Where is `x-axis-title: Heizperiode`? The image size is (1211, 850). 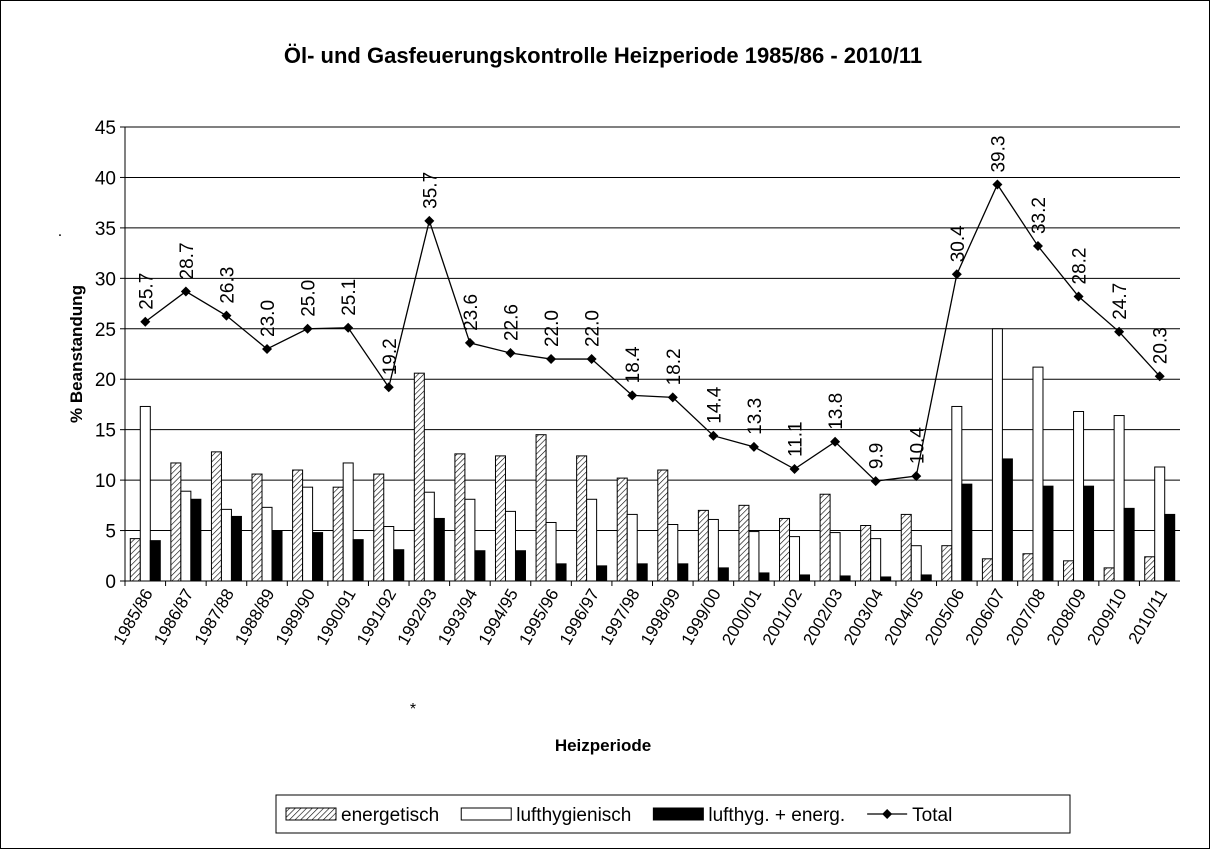
x-axis-title: Heizperiode is located at coordinates (603, 745).